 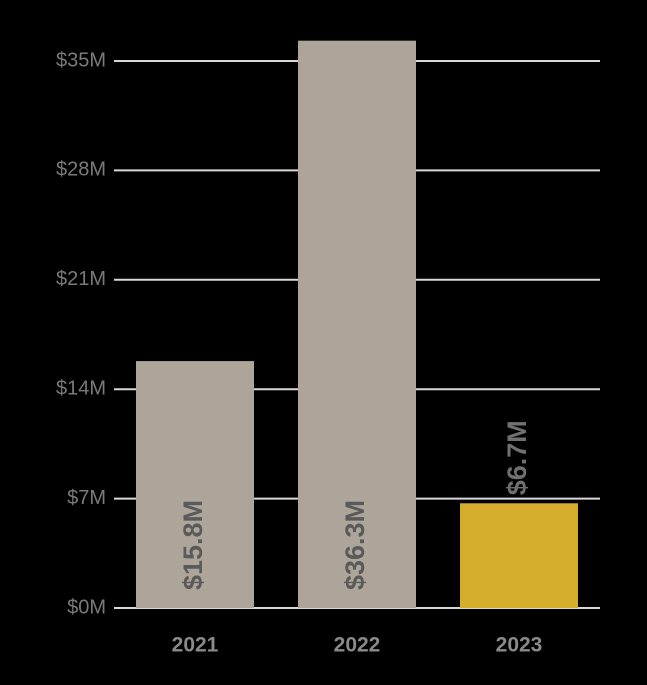 I want to click on y-tick-label: $21M, so click(x=81, y=279).